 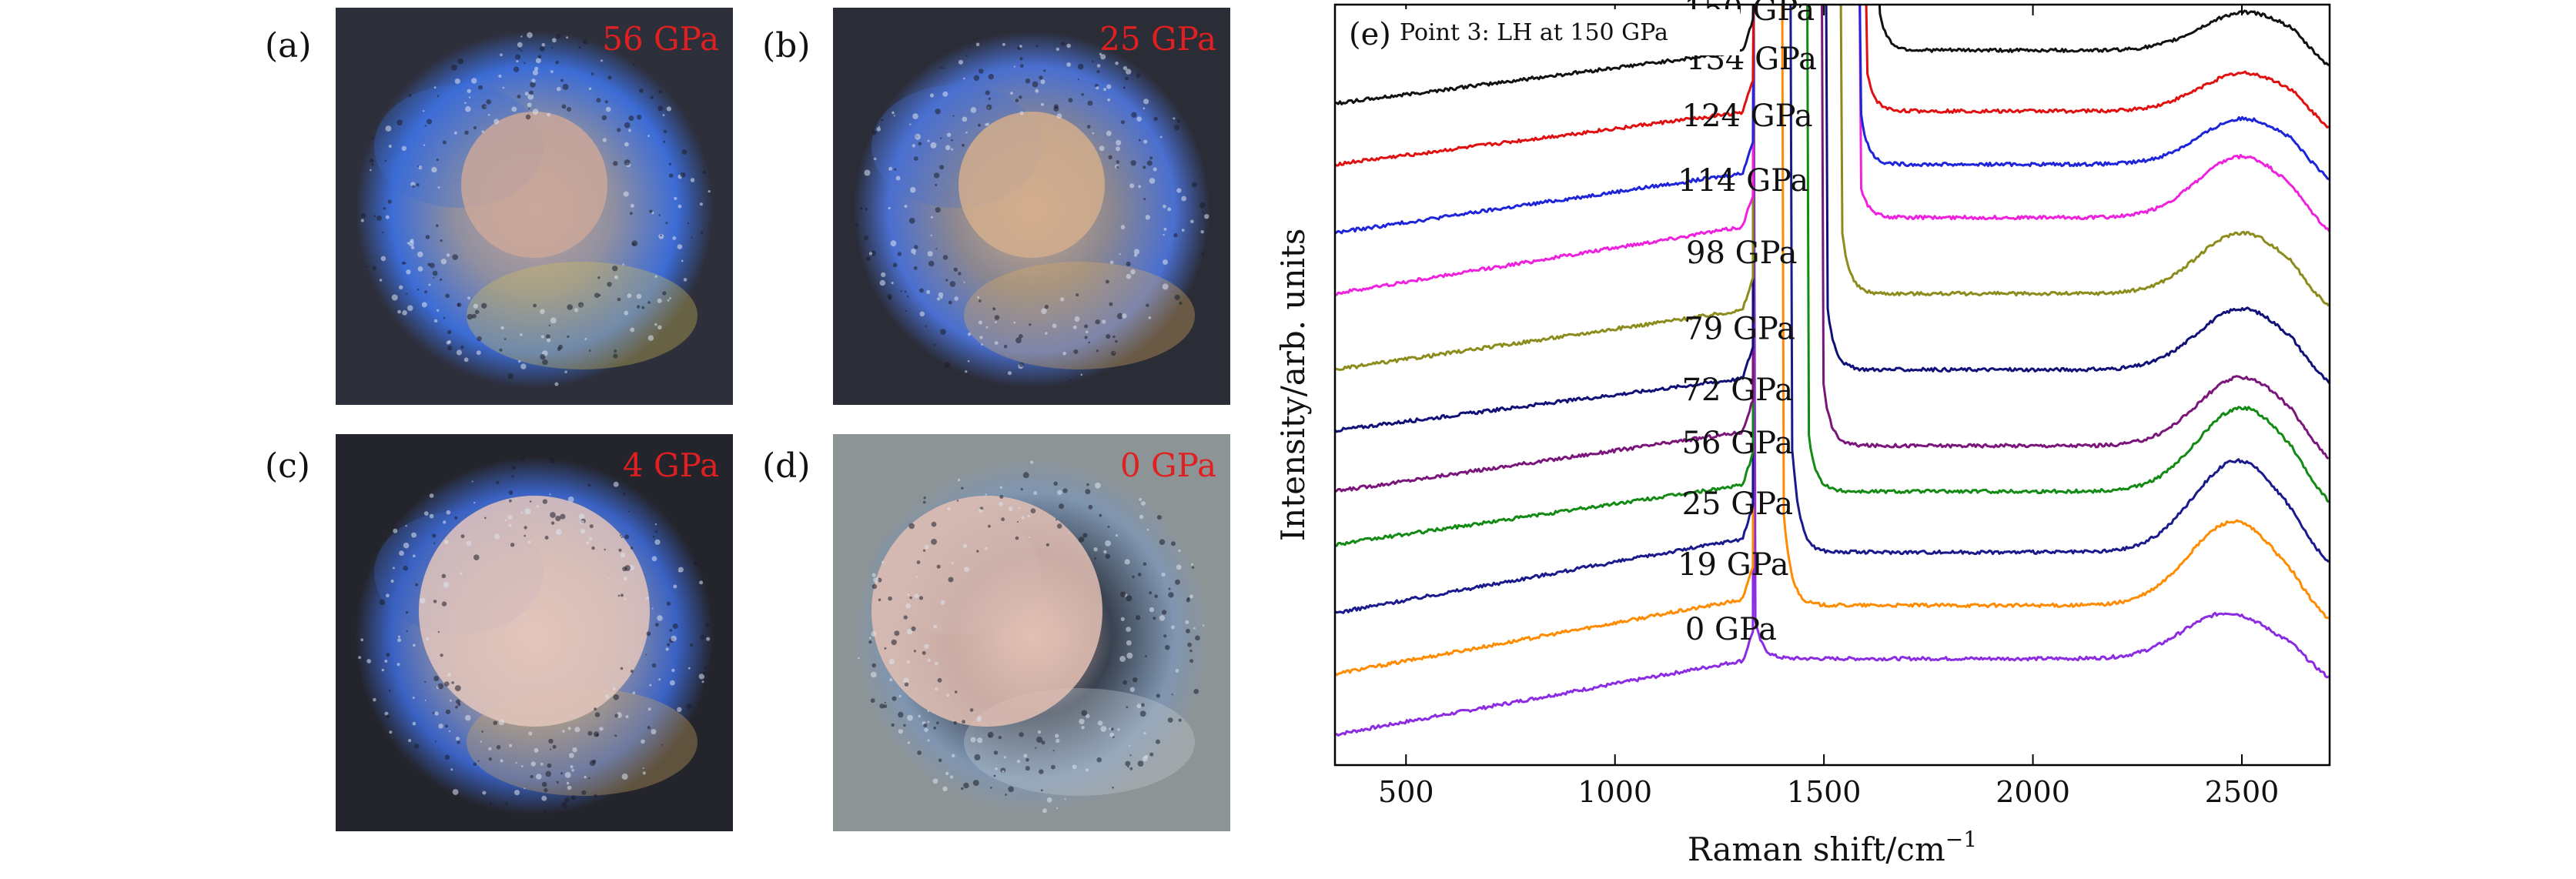 What do you see at coordinates (582, 316) in the screenshot?
I see `iridescent-glow` at bounding box center [582, 316].